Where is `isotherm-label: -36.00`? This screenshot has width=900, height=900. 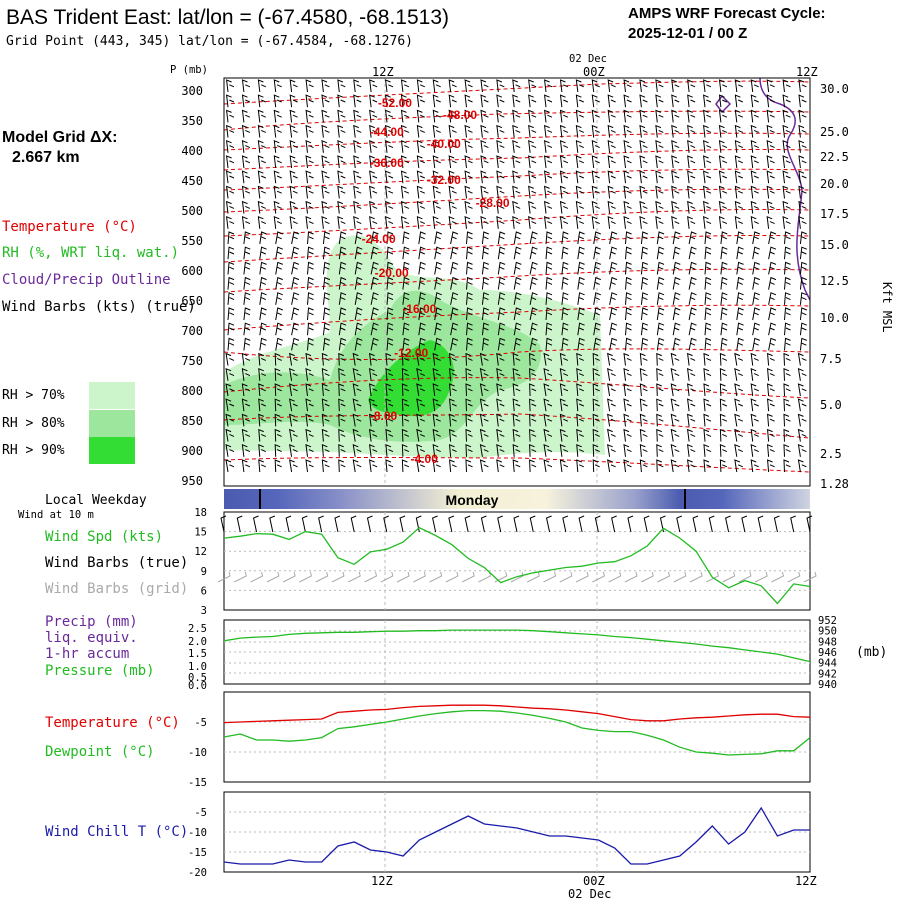 isotherm-label: -36.00 is located at coordinates (387, 163).